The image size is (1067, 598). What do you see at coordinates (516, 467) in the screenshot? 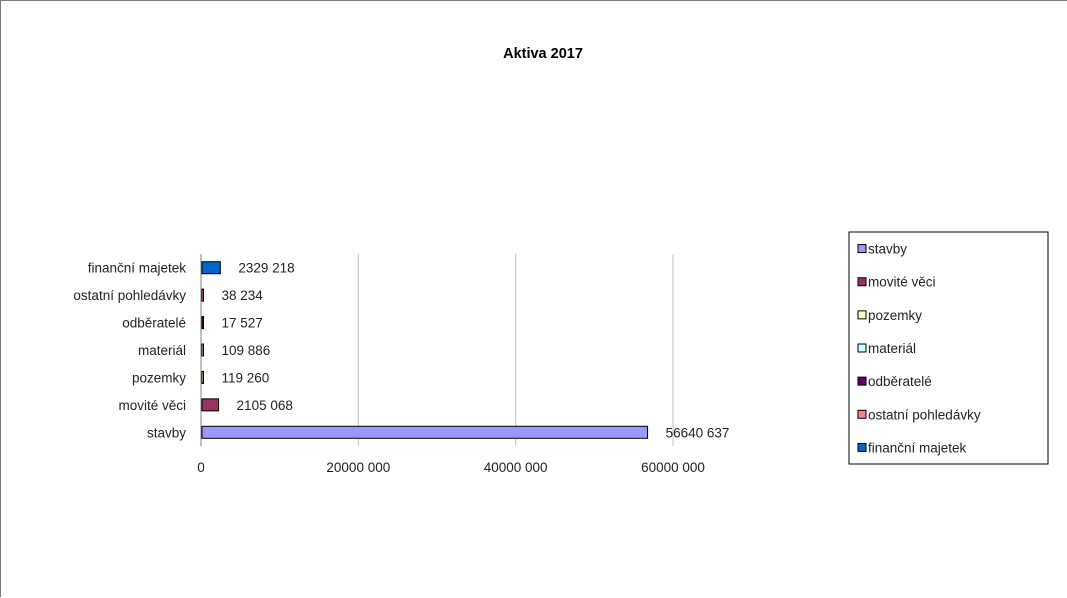
I see `x-tick-label: 40000 000` at bounding box center [516, 467].